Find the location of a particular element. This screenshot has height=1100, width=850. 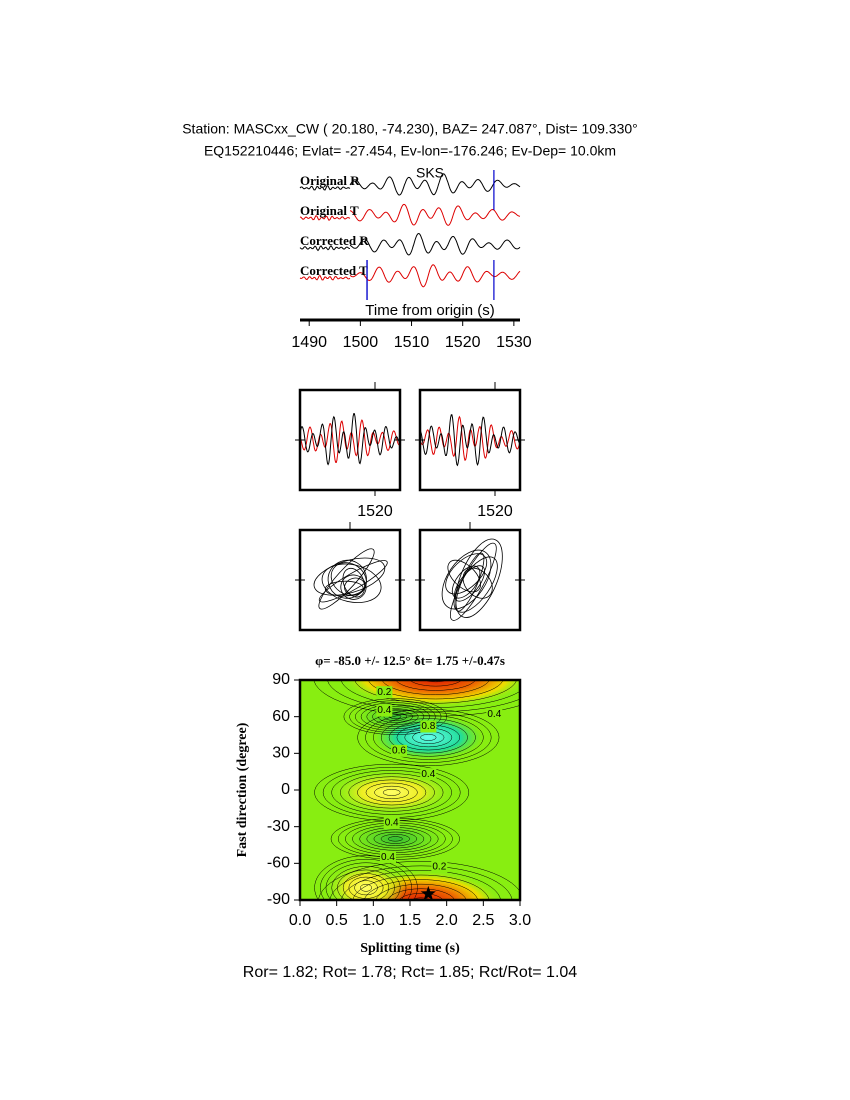

window-frame is located at coordinates (470, 440).